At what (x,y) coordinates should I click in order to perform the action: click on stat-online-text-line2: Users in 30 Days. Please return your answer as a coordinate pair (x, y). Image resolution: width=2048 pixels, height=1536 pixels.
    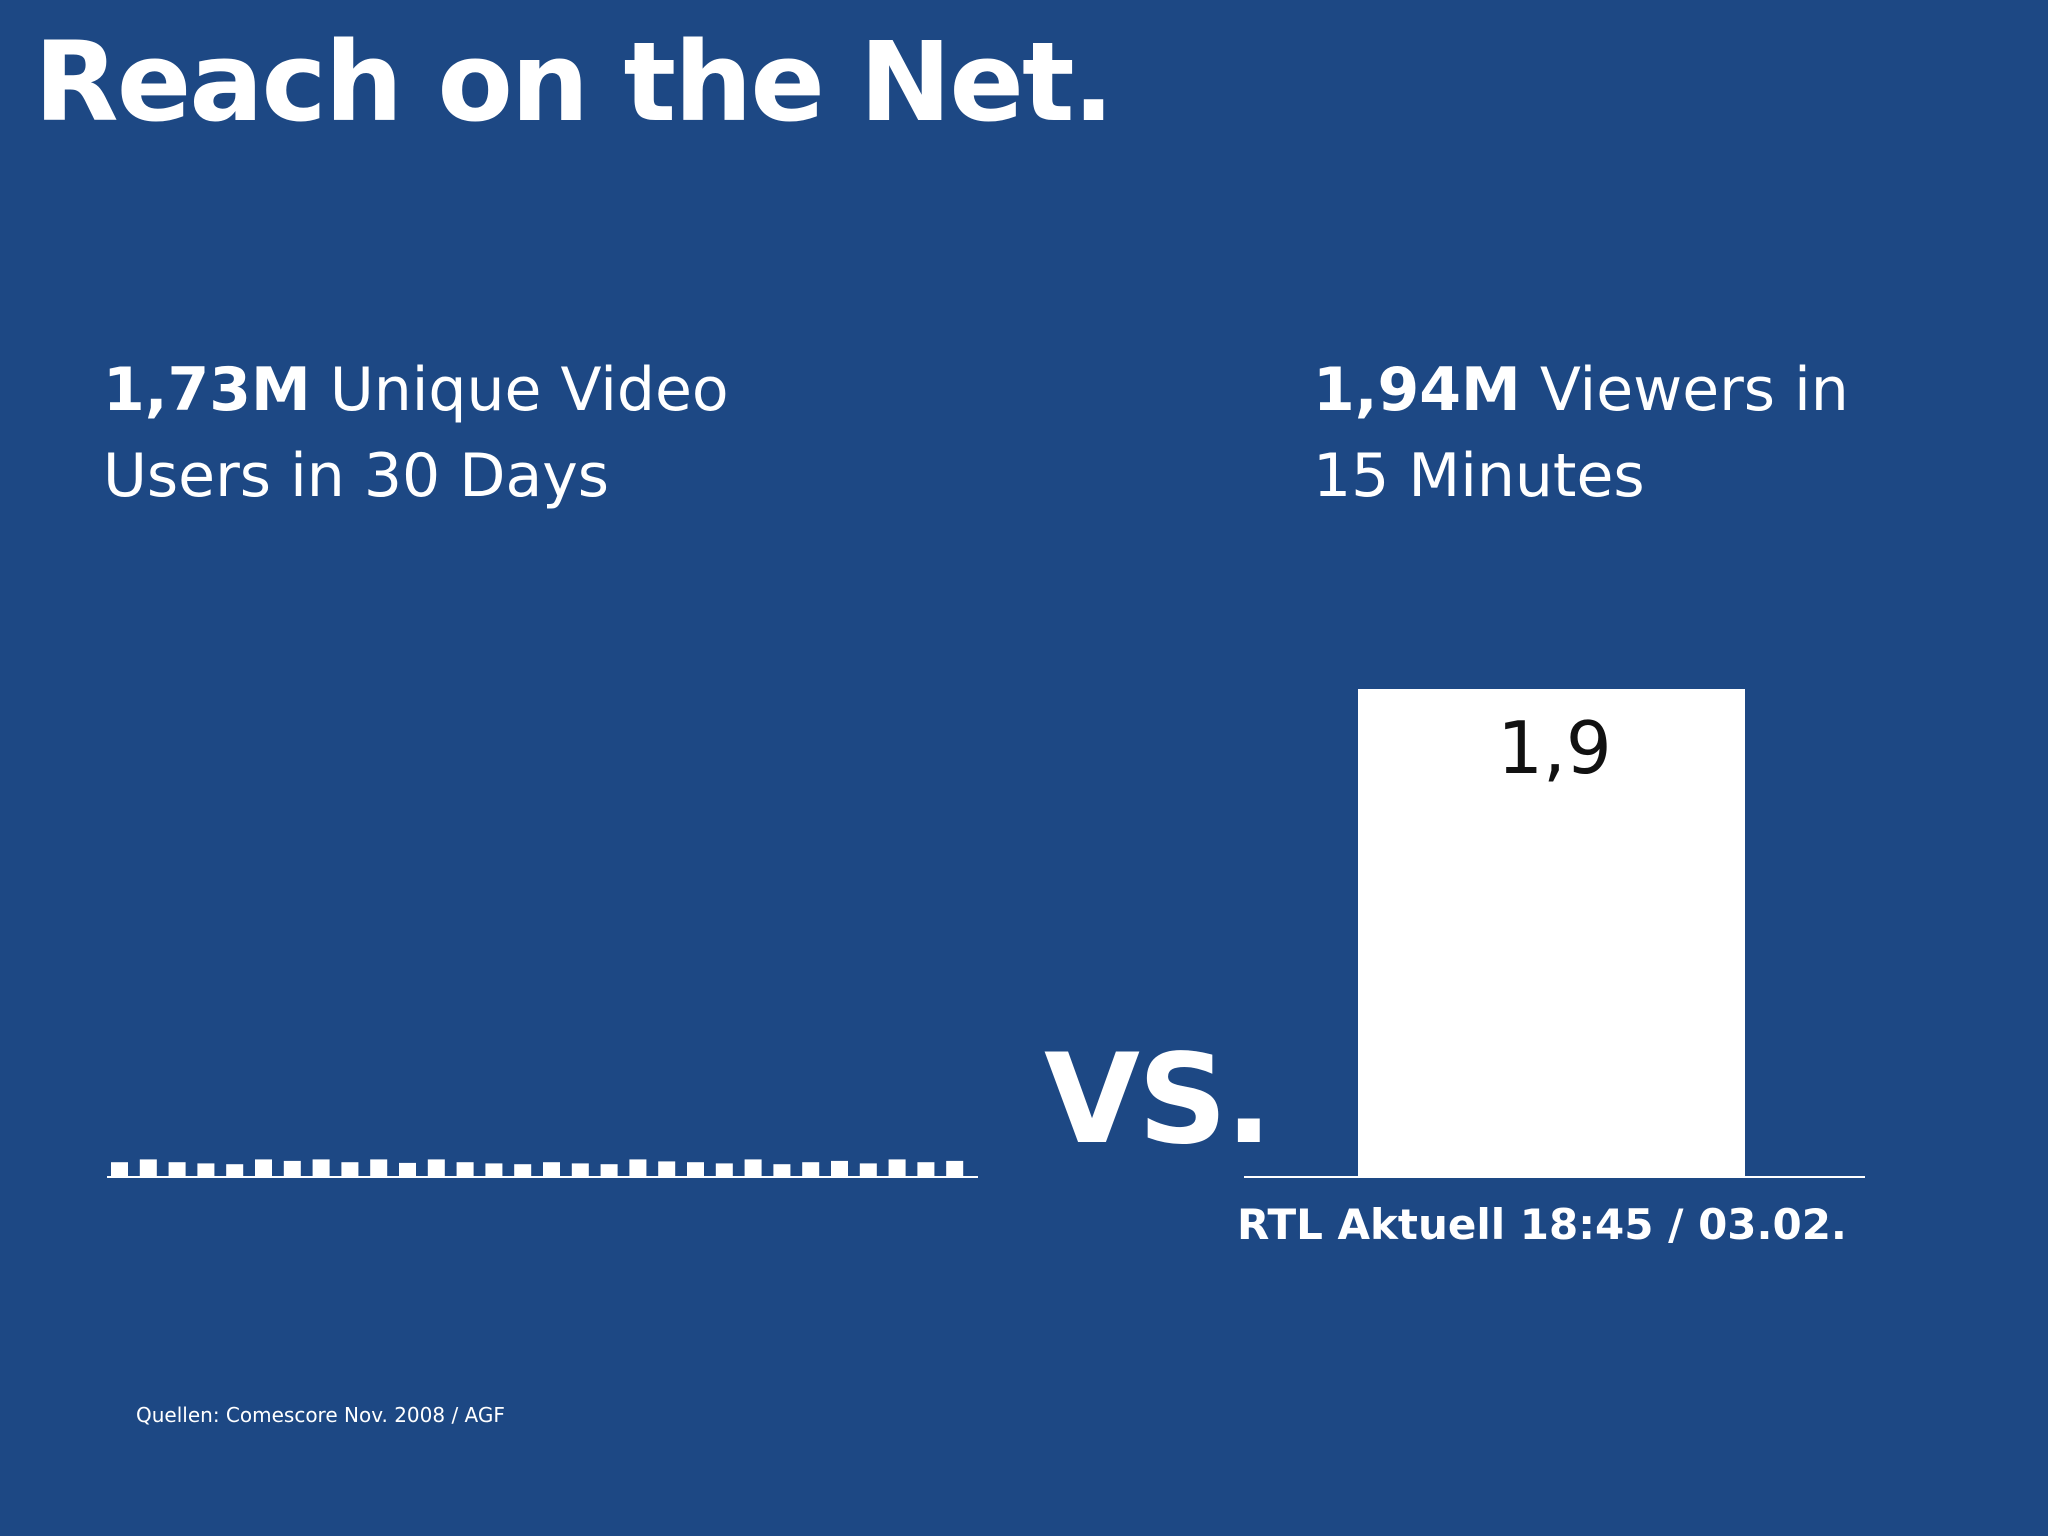
    Looking at the image, I should click on (356, 476).